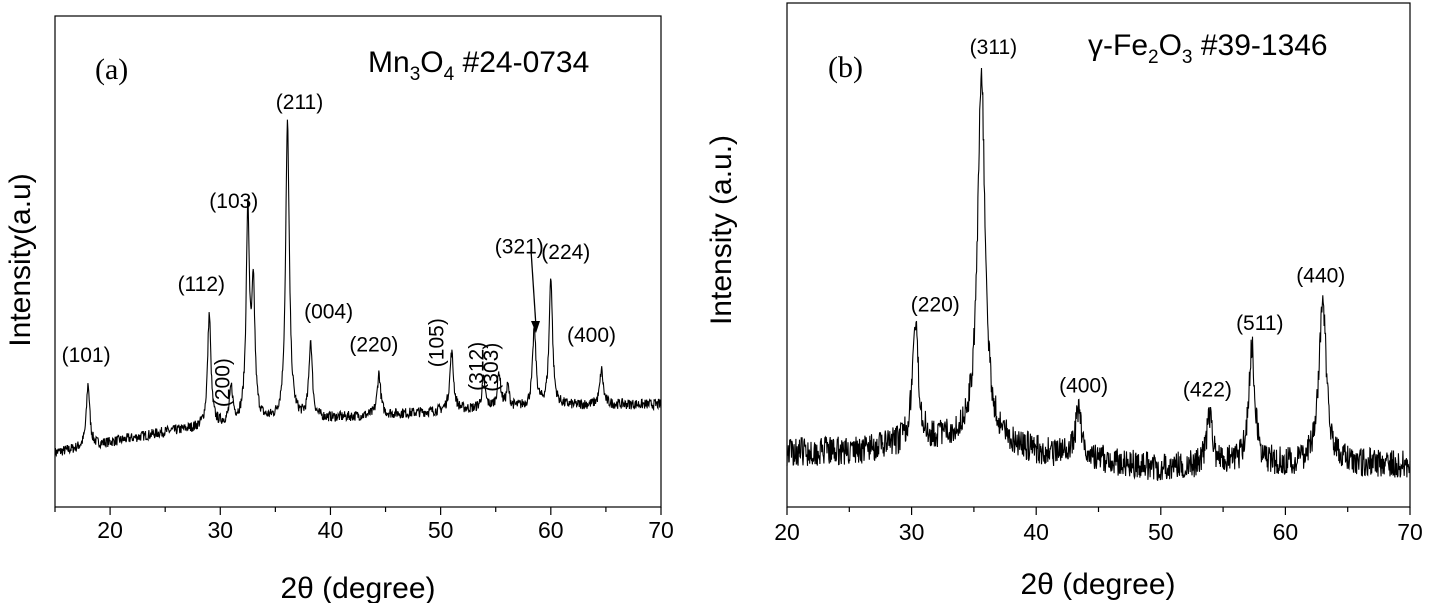  I want to click on panel-a-x-axis-label: 2θ (degree), so click(357, 587).